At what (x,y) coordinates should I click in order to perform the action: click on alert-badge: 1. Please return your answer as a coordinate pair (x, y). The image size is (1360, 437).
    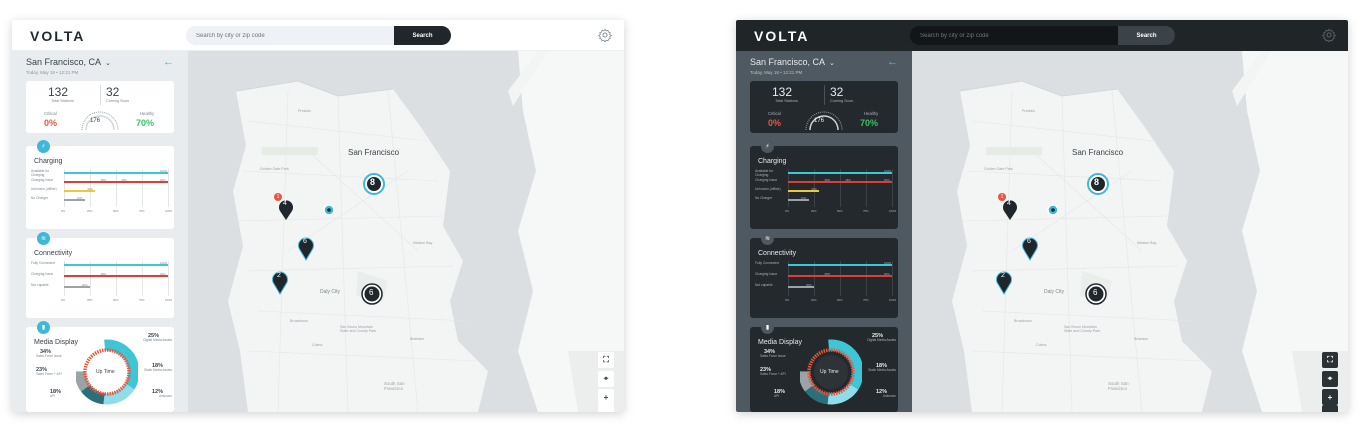
    Looking at the image, I should click on (1002, 197).